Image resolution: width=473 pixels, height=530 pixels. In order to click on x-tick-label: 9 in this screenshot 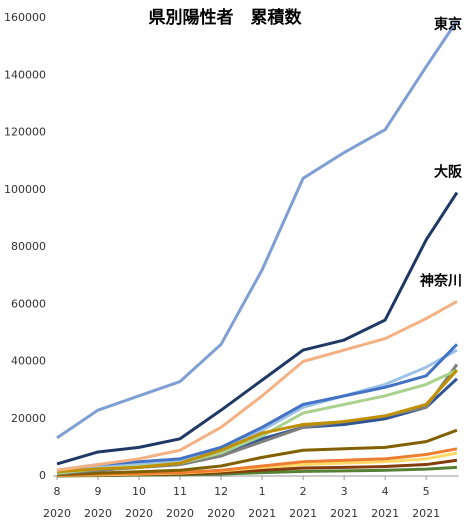, I will do `click(98, 491)`.